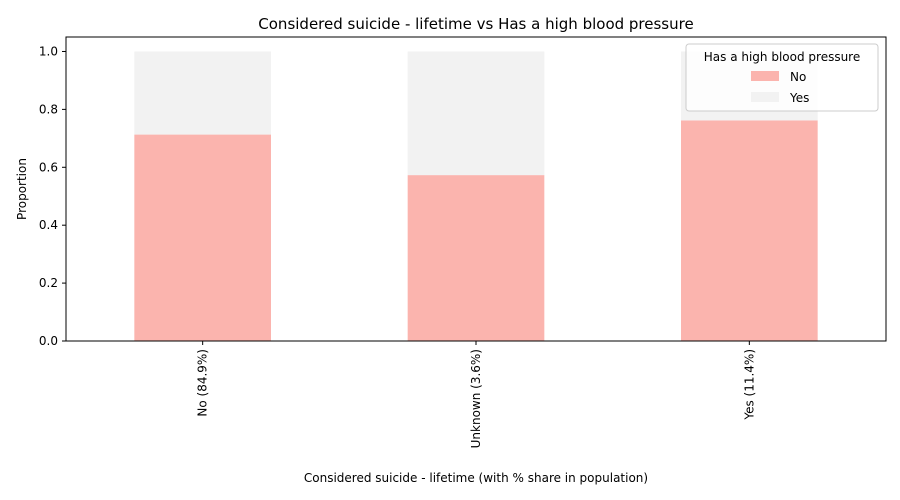 The image size is (900, 500). Describe the element at coordinates (765, 97) in the screenshot. I see `legend-swatch-yes` at that location.